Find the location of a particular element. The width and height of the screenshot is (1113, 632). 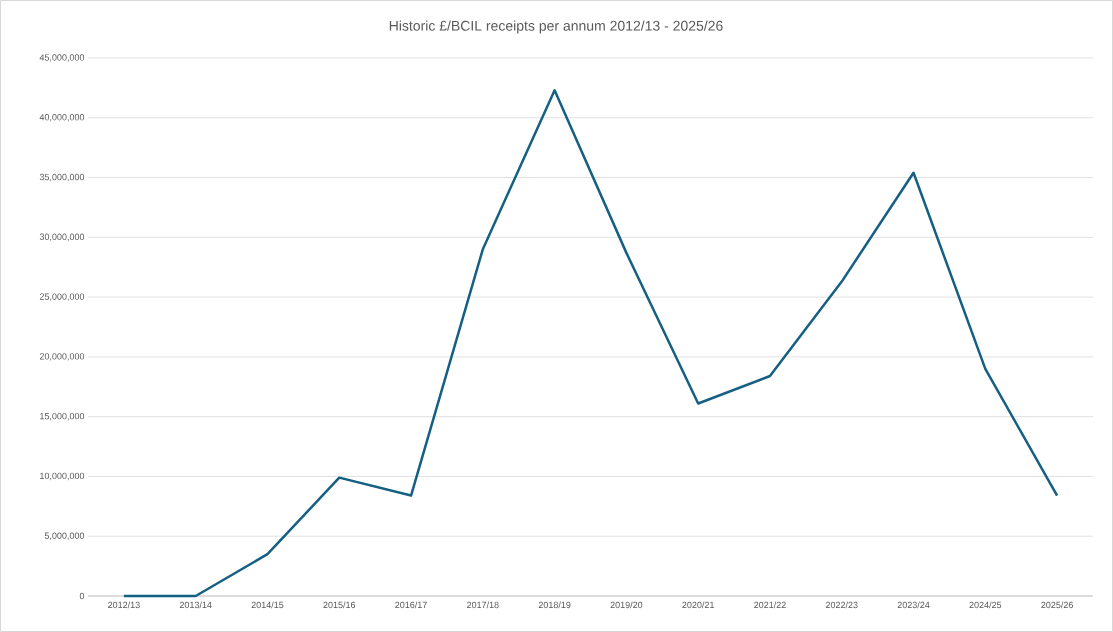

x-tick-label: 2024/25 is located at coordinates (985, 605).